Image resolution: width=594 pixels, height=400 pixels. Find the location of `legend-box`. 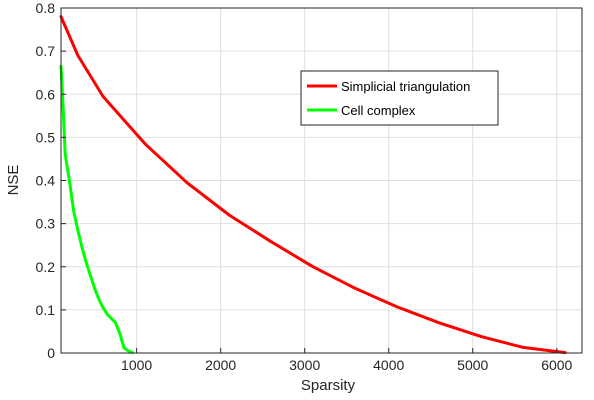

legend-box is located at coordinates (399, 98).